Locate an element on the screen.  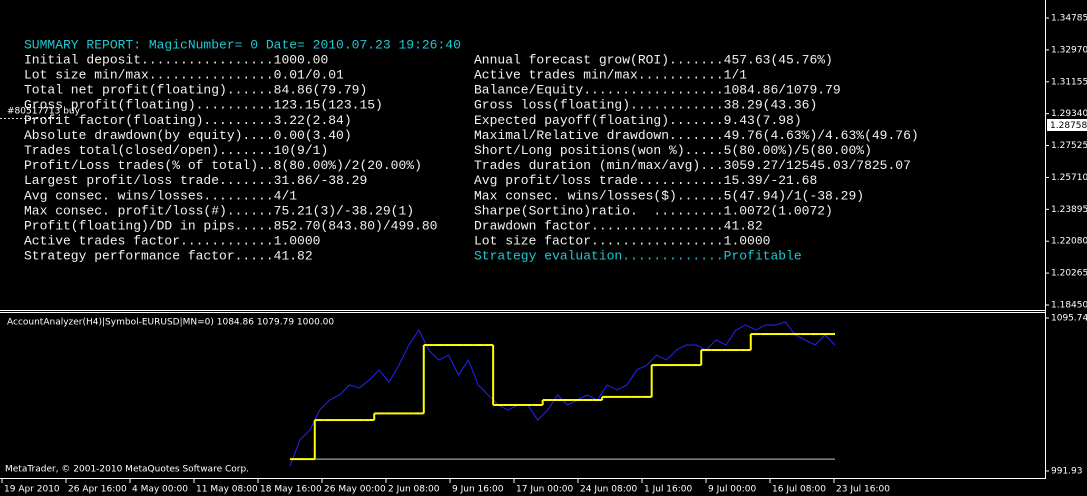
report-row: Avg consec. wins/losses.........4/1 is located at coordinates (160, 195).